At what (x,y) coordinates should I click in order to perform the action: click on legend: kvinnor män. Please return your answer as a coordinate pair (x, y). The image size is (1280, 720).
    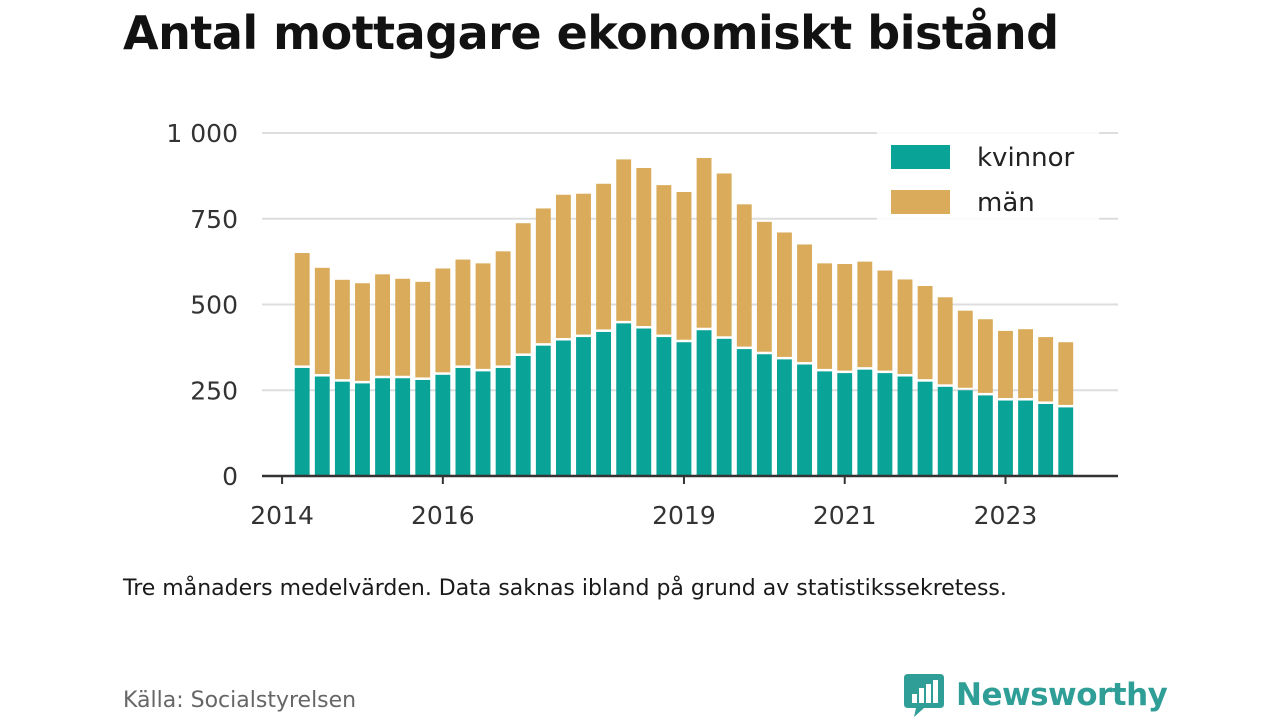
    Looking at the image, I should click on (988, 175).